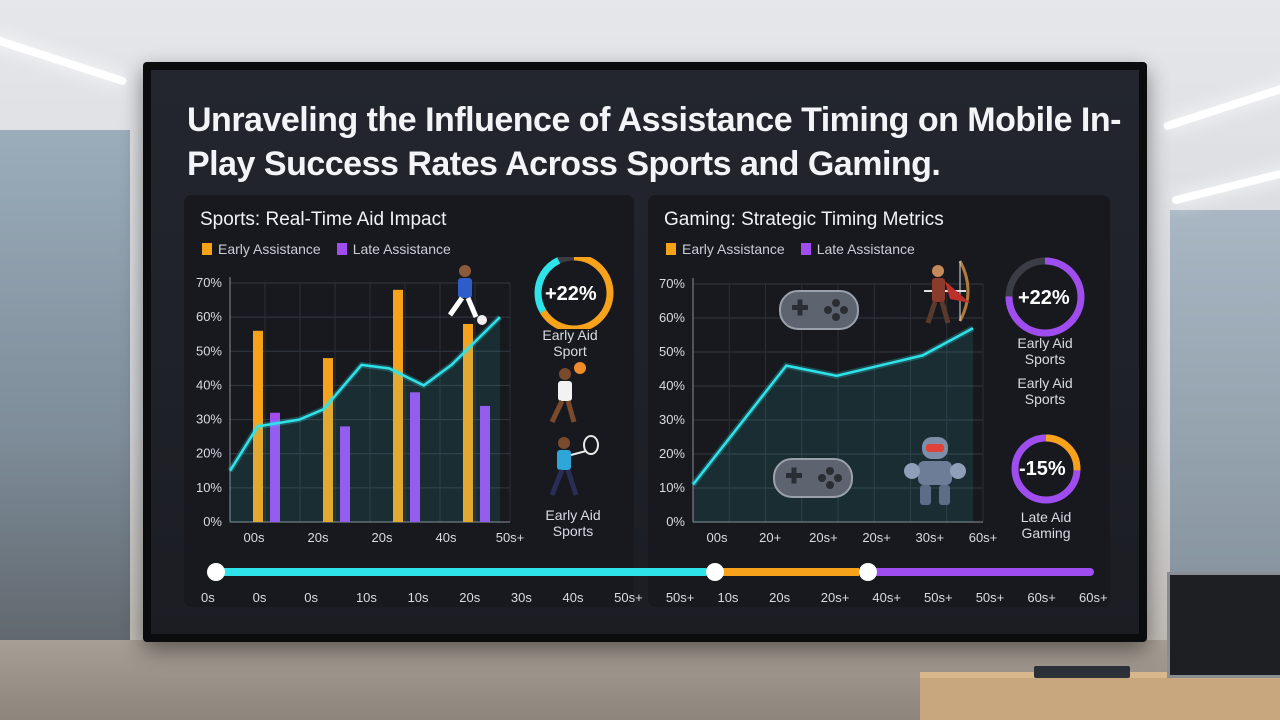  I want to click on gauge-value: -15%, so click(1042, 469).